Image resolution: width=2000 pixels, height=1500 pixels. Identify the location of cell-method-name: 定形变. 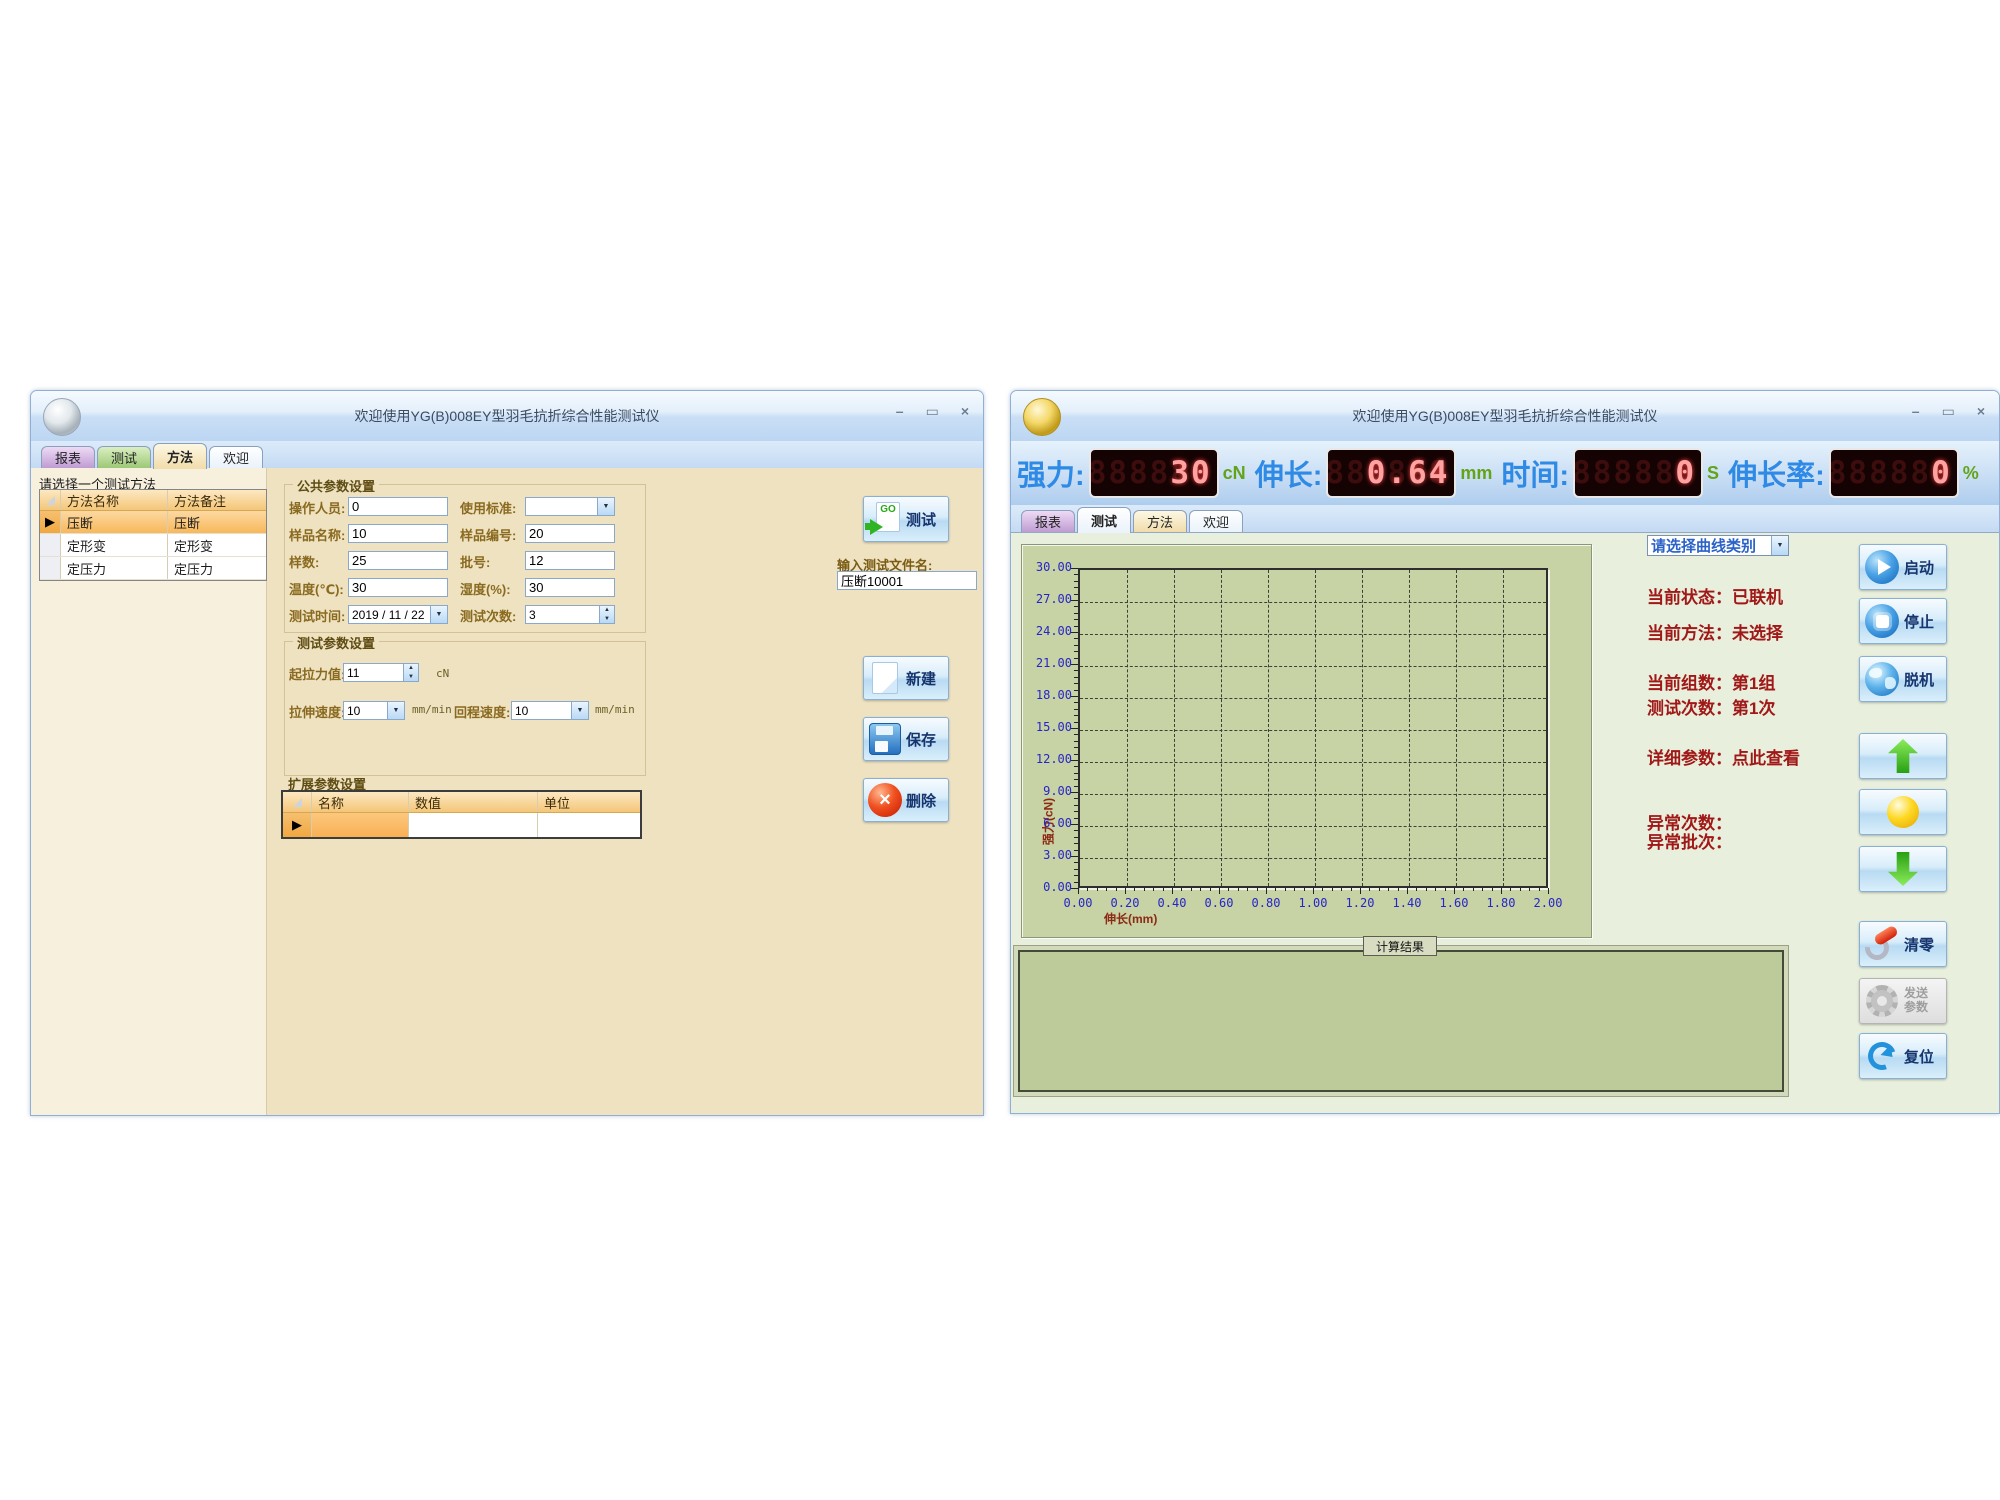
(114, 545).